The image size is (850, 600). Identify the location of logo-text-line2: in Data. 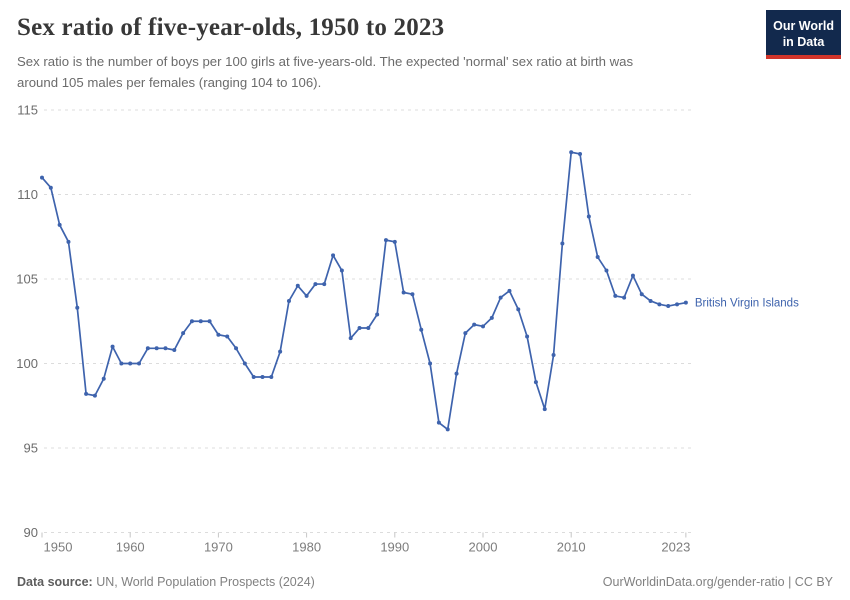
(803, 42).